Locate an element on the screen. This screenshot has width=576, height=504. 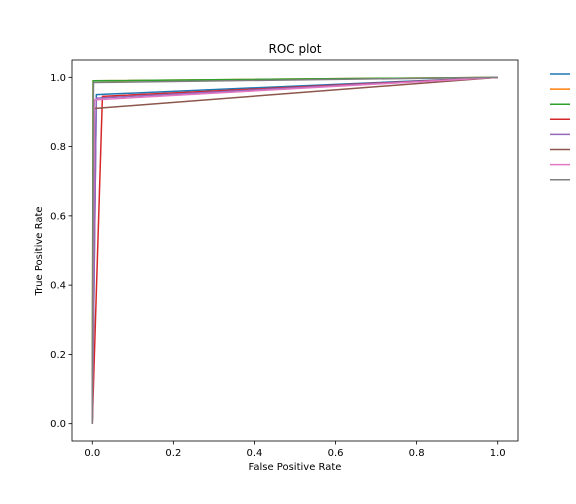
y-tick-label-5: 1.0 is located at coordinates (58, 78).